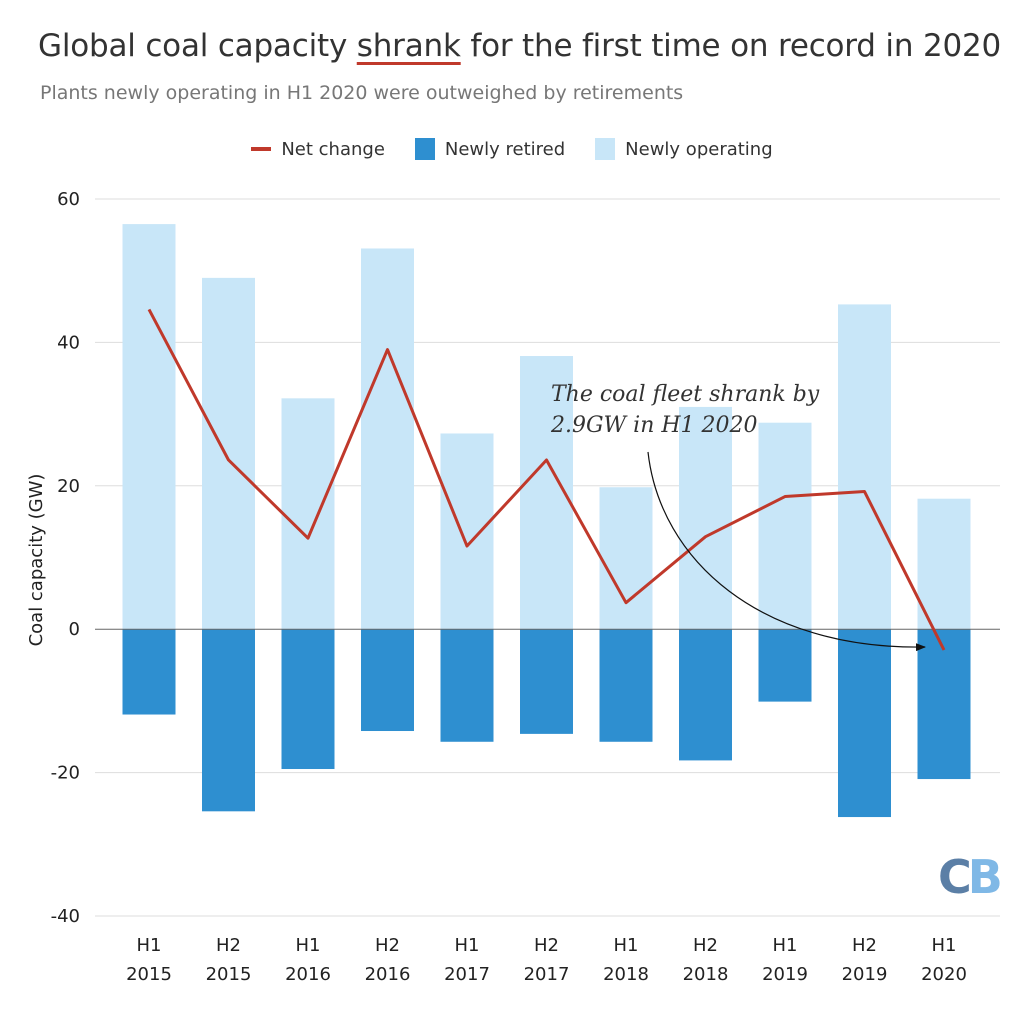 This screenshot has height=1024, width=1024. What do you see at coordinates (605, 149) in the screenshot?
I see `legend-swatch-newly-operating` at bounding box center [605, 149].